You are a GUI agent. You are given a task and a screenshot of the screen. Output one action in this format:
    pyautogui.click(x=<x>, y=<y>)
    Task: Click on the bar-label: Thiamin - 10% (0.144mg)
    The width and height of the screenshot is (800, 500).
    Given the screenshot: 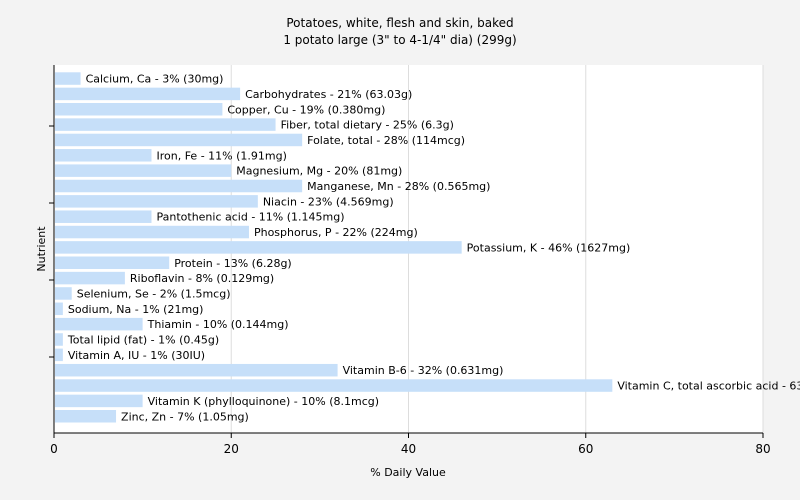 What is the action you would take?
    pyautogui.click(x=218, y=324)
    